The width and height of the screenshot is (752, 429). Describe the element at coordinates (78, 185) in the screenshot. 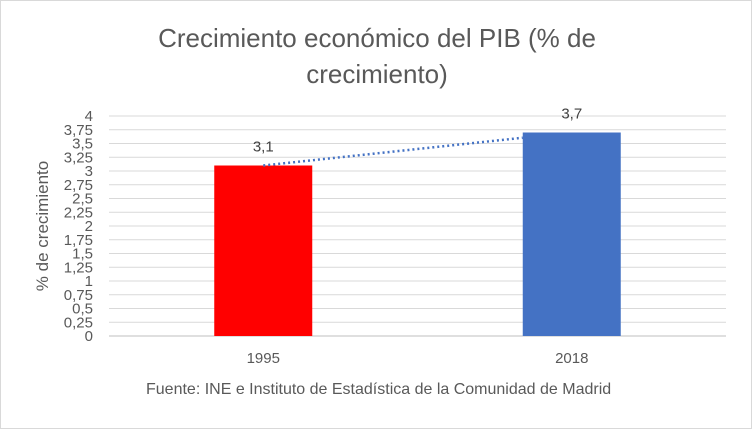

I see `y-tick-label: 2,75` at that location.